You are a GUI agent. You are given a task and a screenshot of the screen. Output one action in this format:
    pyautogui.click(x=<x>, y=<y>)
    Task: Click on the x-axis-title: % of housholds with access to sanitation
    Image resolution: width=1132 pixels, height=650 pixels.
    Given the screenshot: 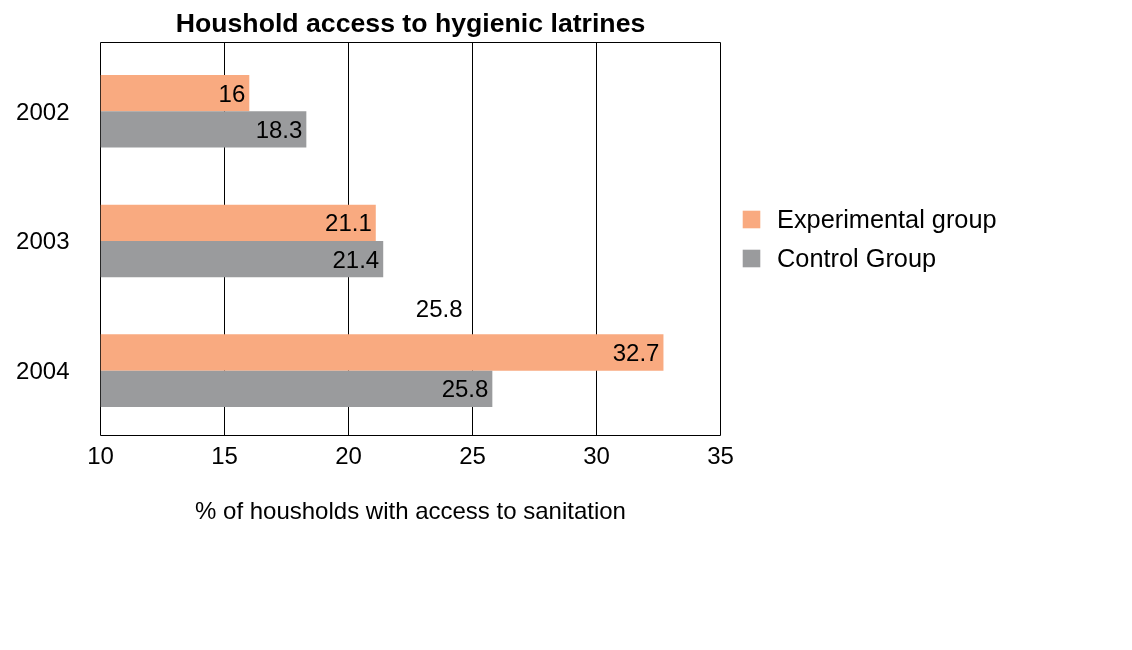 What is the action you would take?
    pyautogui.click(x=410, y=510)
    